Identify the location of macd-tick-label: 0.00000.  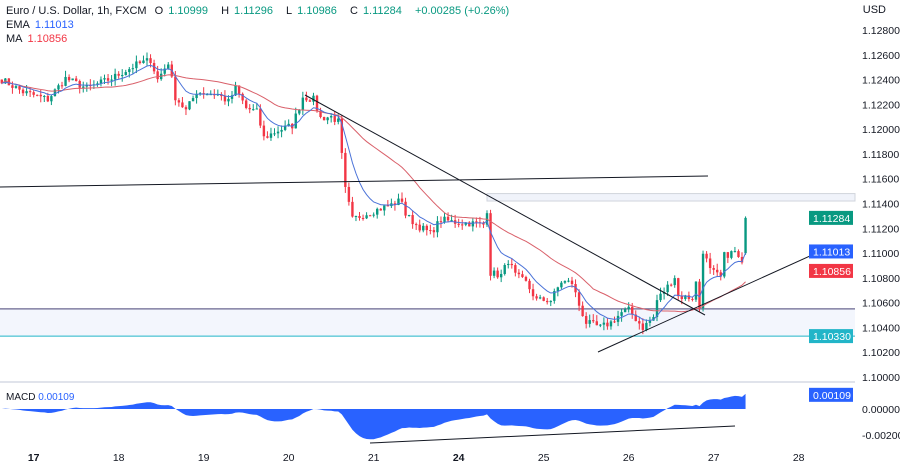
(881, 410).